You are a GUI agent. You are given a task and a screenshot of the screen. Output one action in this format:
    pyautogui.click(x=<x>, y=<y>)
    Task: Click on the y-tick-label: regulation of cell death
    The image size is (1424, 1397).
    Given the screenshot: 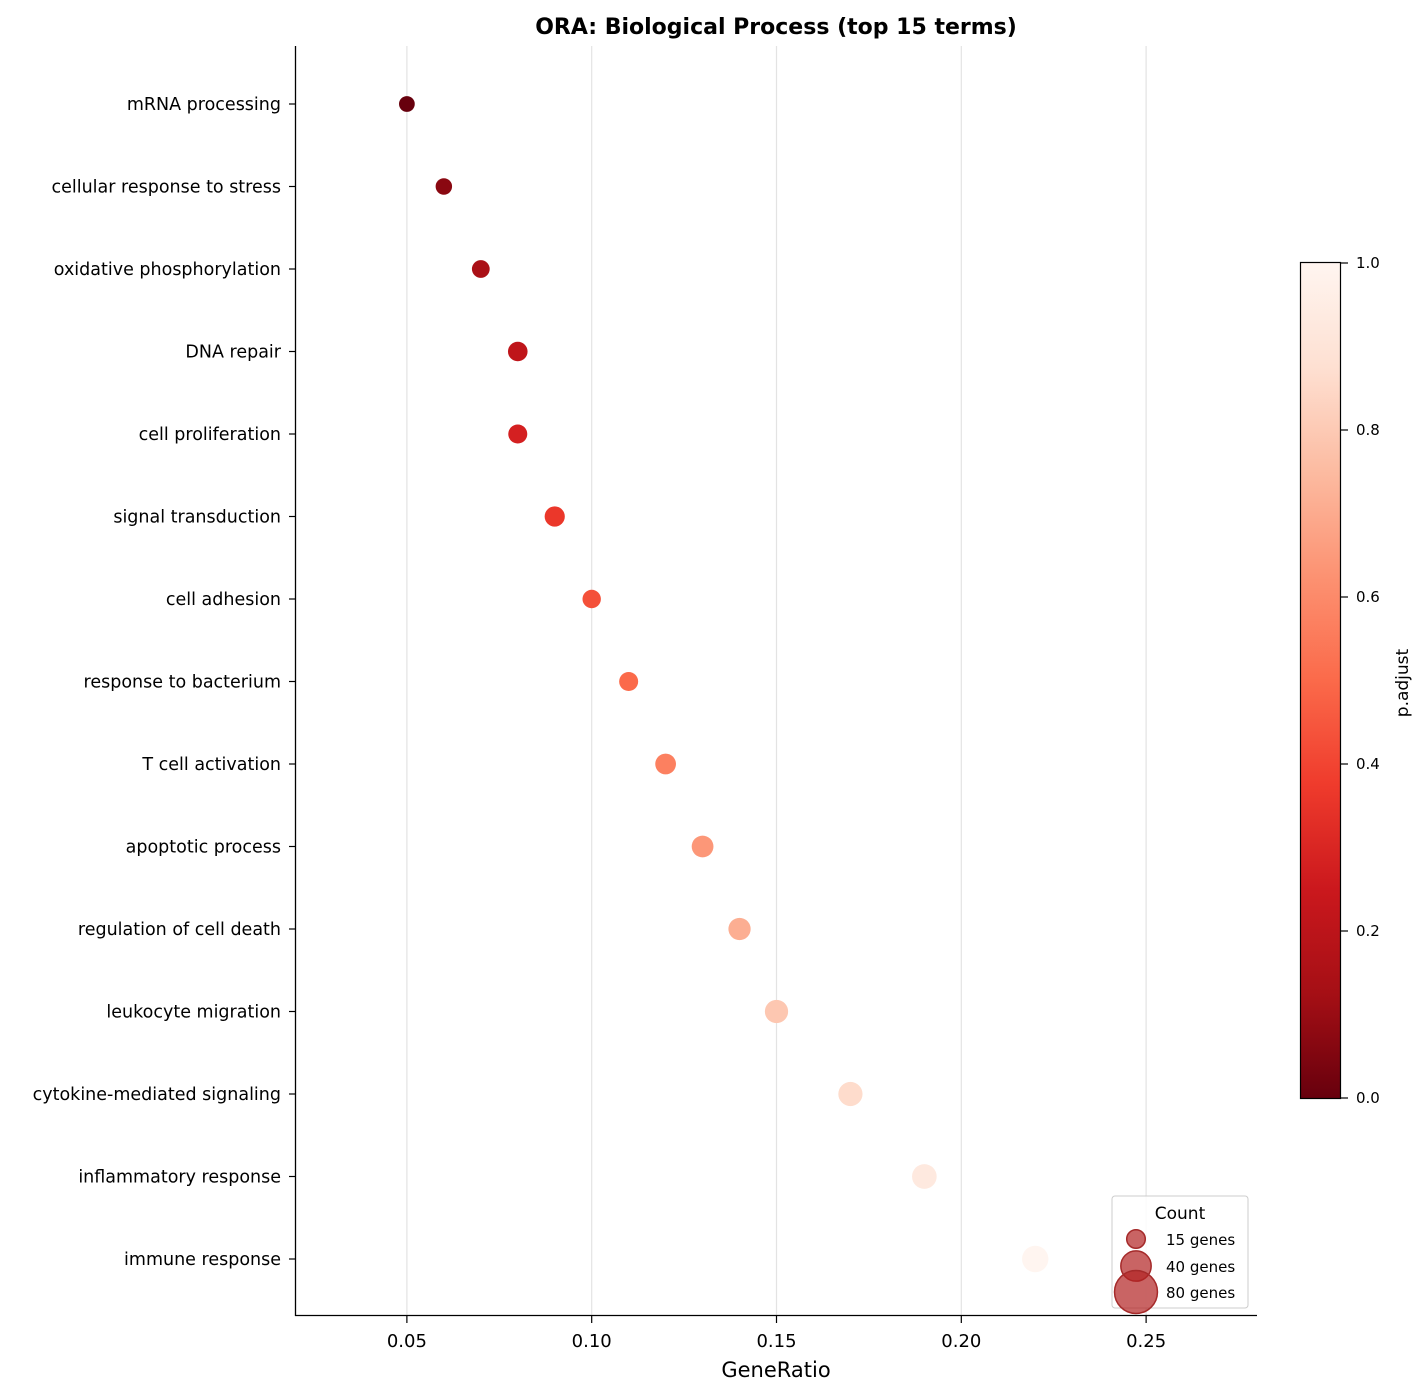 What is the action you would take?
    pyautogui.click(x=179, y=930)
    